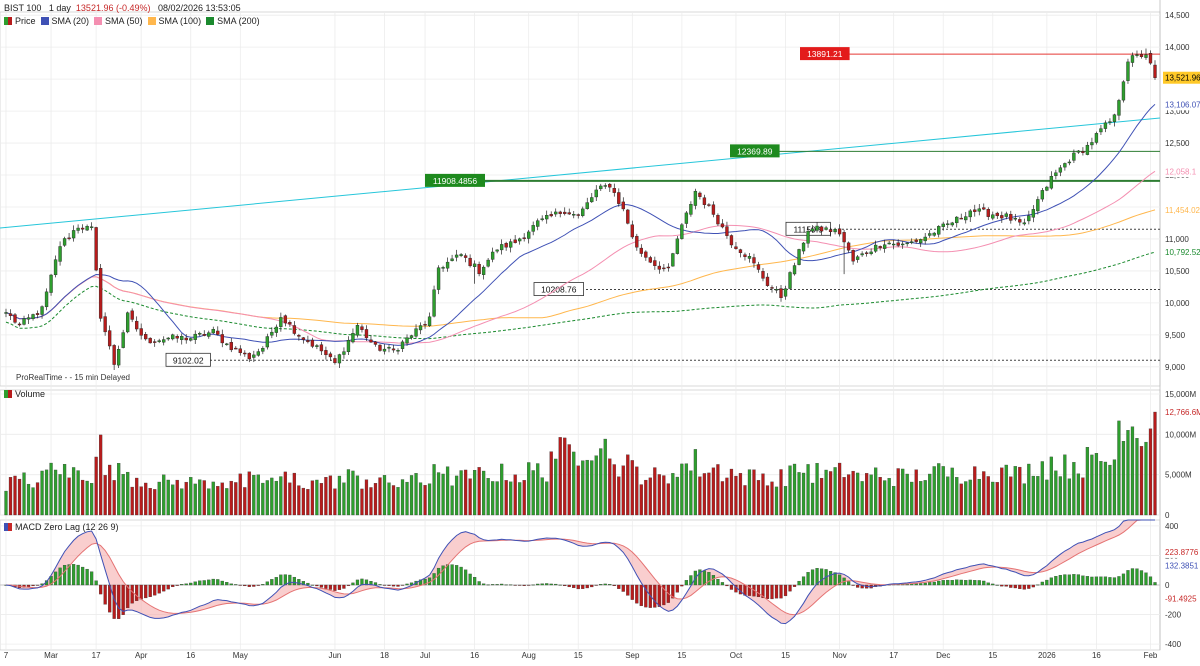  I want to click on legend-macd: MACD Zero Lag (12 26 9), so click(67, 527).